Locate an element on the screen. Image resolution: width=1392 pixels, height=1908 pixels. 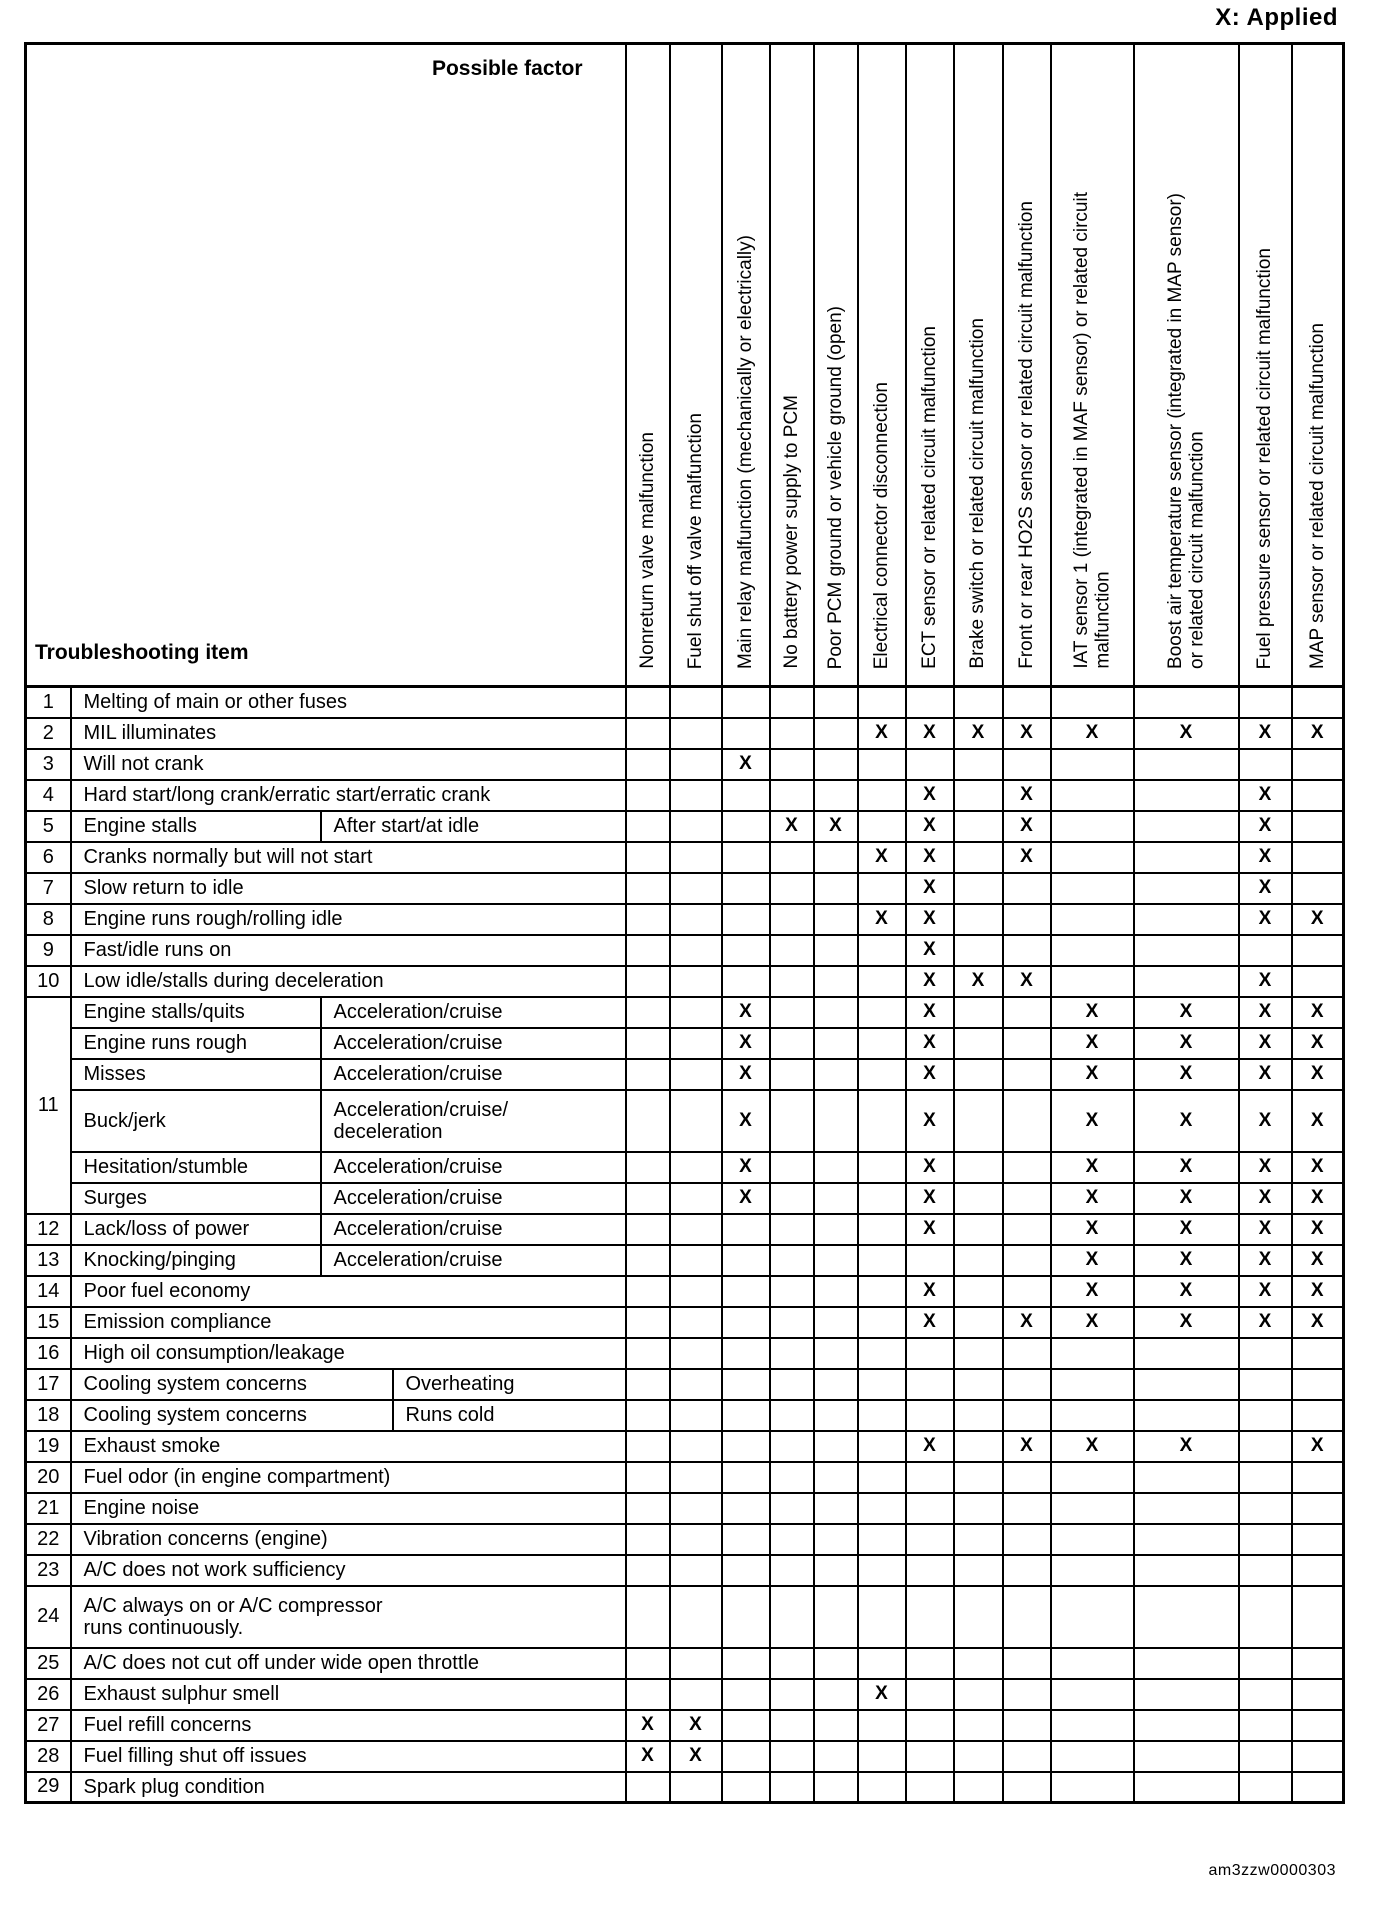
row-number: 19 is located at coordinates (48, 1446).